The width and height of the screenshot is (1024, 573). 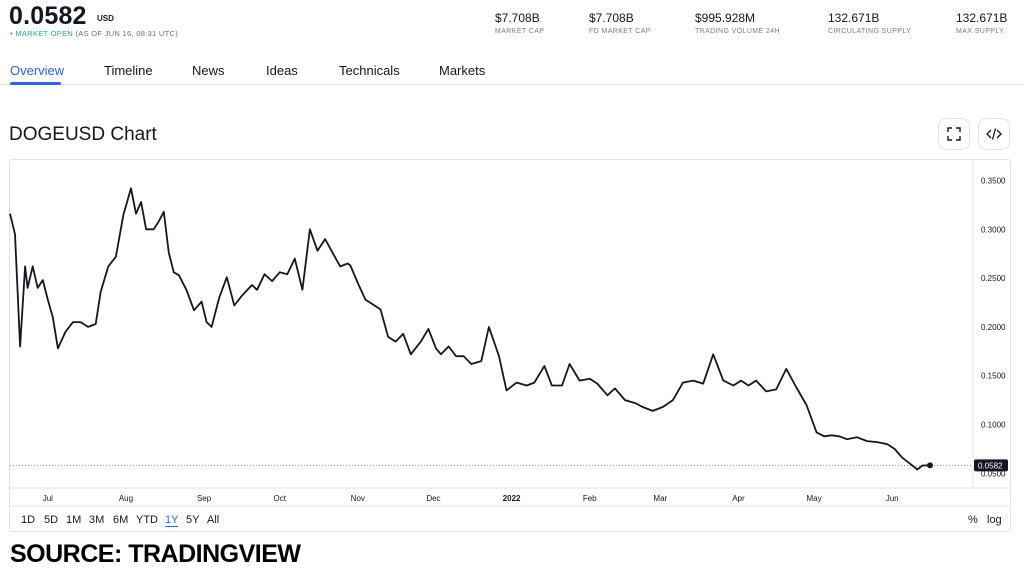 What do you see at coordinates (462, 70) in the screenshot?
I see `tab-markets: Markets` at bounding box center [462, 70].